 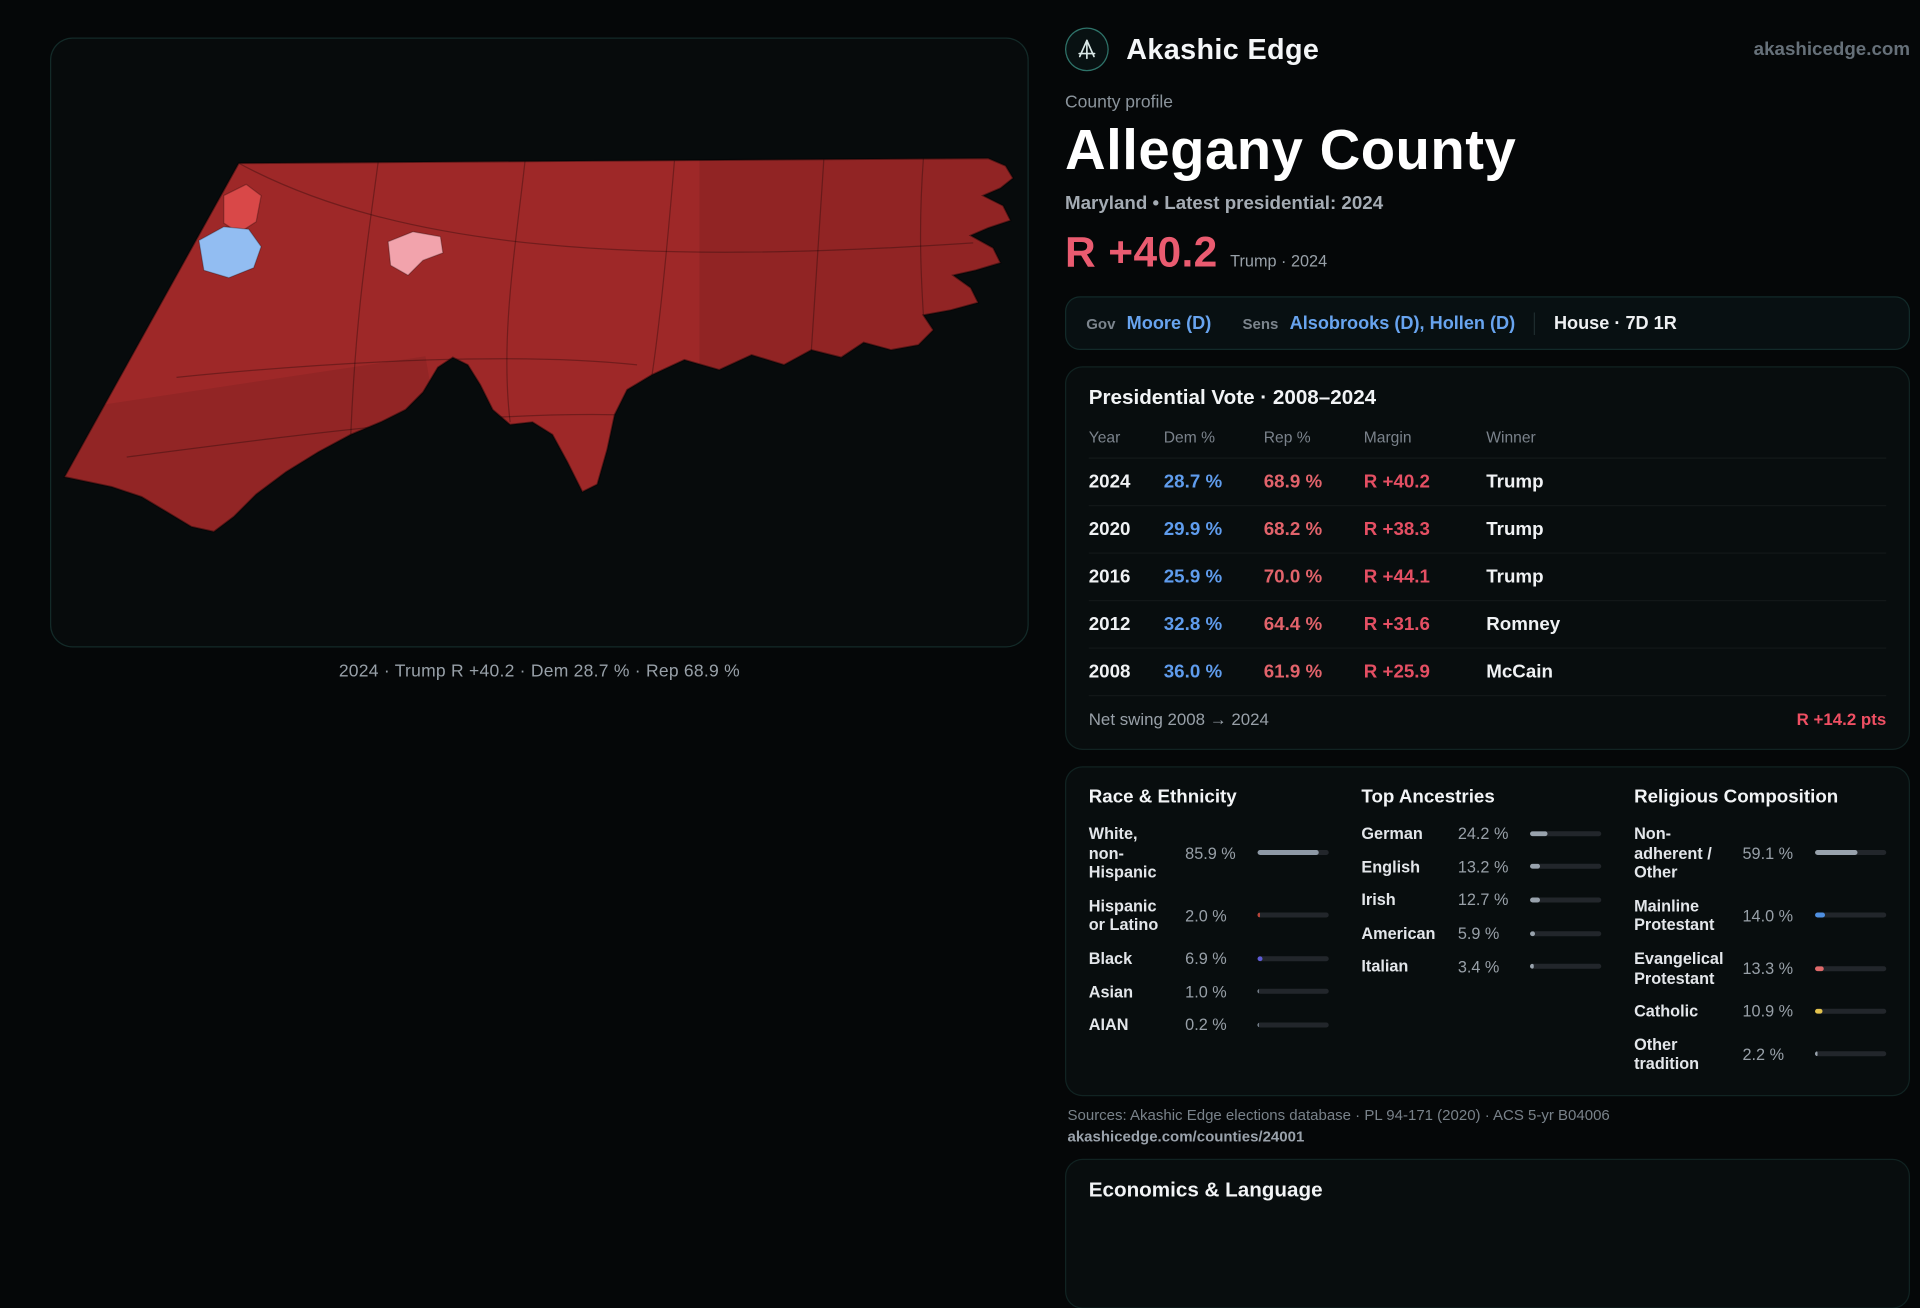 What do you see at coordinates (1261, 323) in the screenshot?
I see `sens-label: Sens` at bounding box center [1261, 323].